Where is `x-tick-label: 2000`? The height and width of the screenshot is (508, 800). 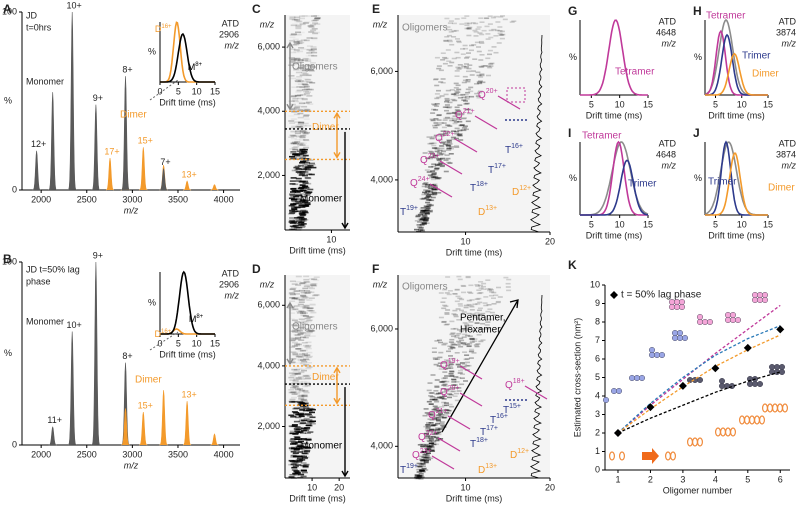 x-tick-label: 2000 is located at coordinates (41, 199).